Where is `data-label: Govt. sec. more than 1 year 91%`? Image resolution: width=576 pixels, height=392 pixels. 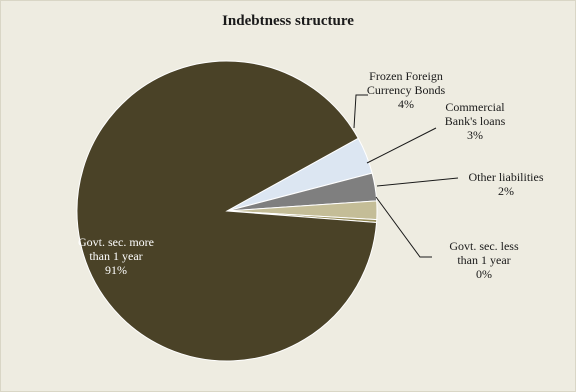
data-label: Govt. sec. more than 1 year 91% is located at coordinates (116, 256).